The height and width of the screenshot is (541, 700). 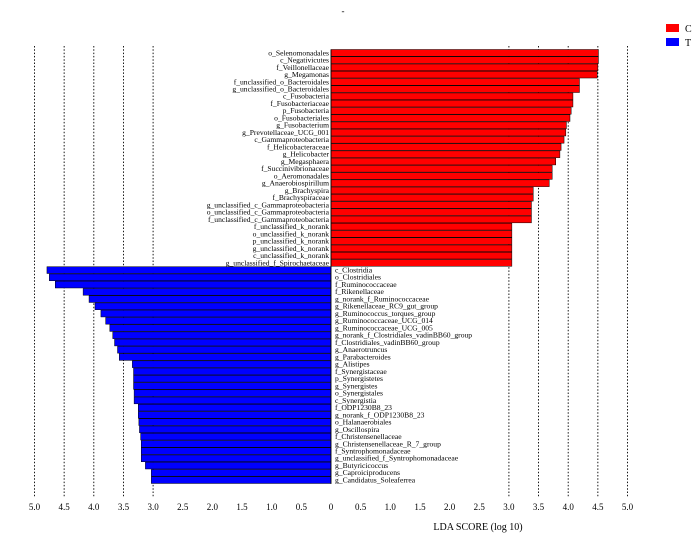 What do you see at coordinates (304, 60) in the screenshot?
I see `taxon-label: c_Negativicutes` at bounding box center [304, 60].